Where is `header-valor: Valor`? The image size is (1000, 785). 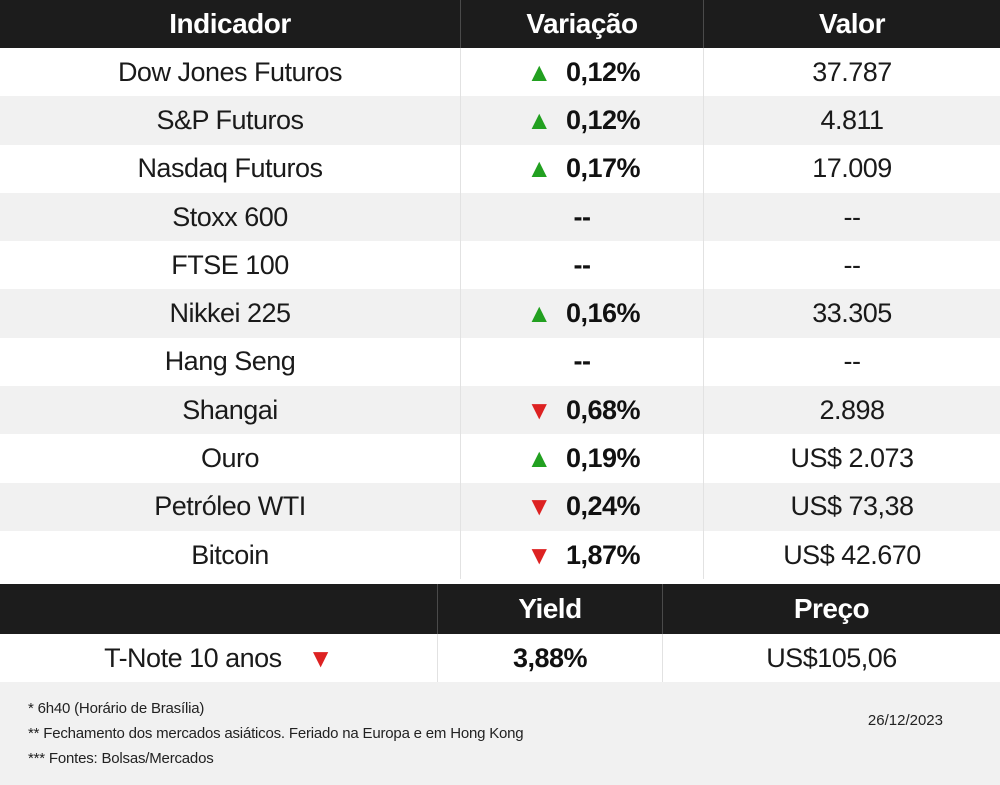 header-valor: Valor is located at coordinates (852, 23).